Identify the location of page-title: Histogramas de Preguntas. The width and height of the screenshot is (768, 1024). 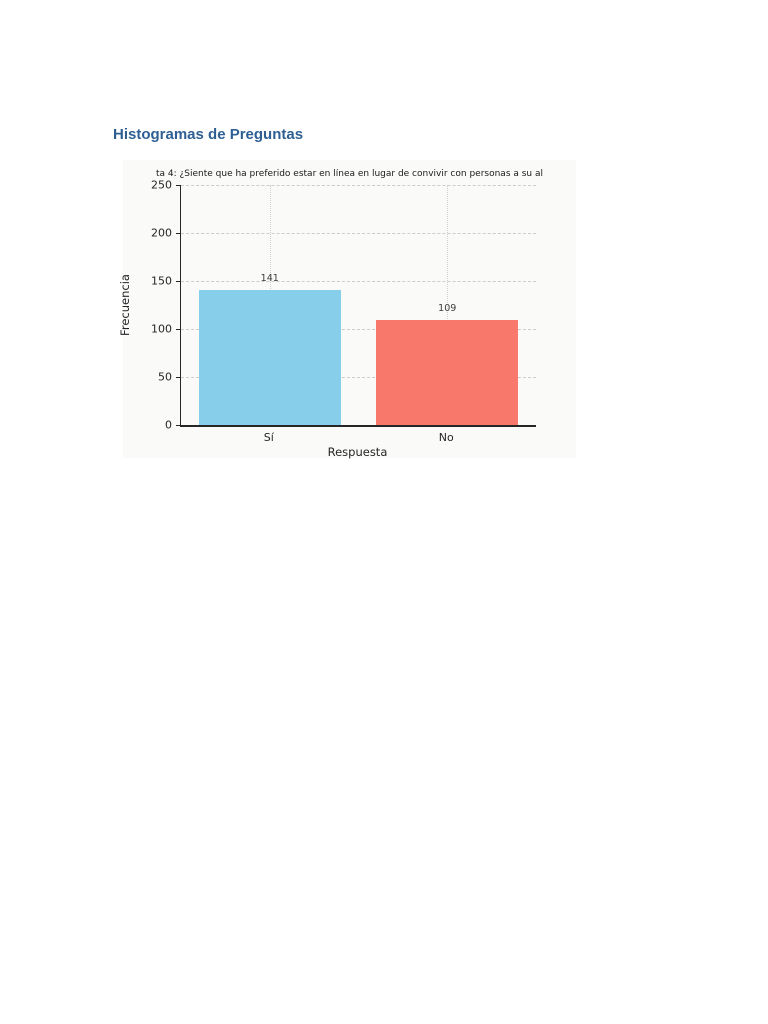
(208, 134).